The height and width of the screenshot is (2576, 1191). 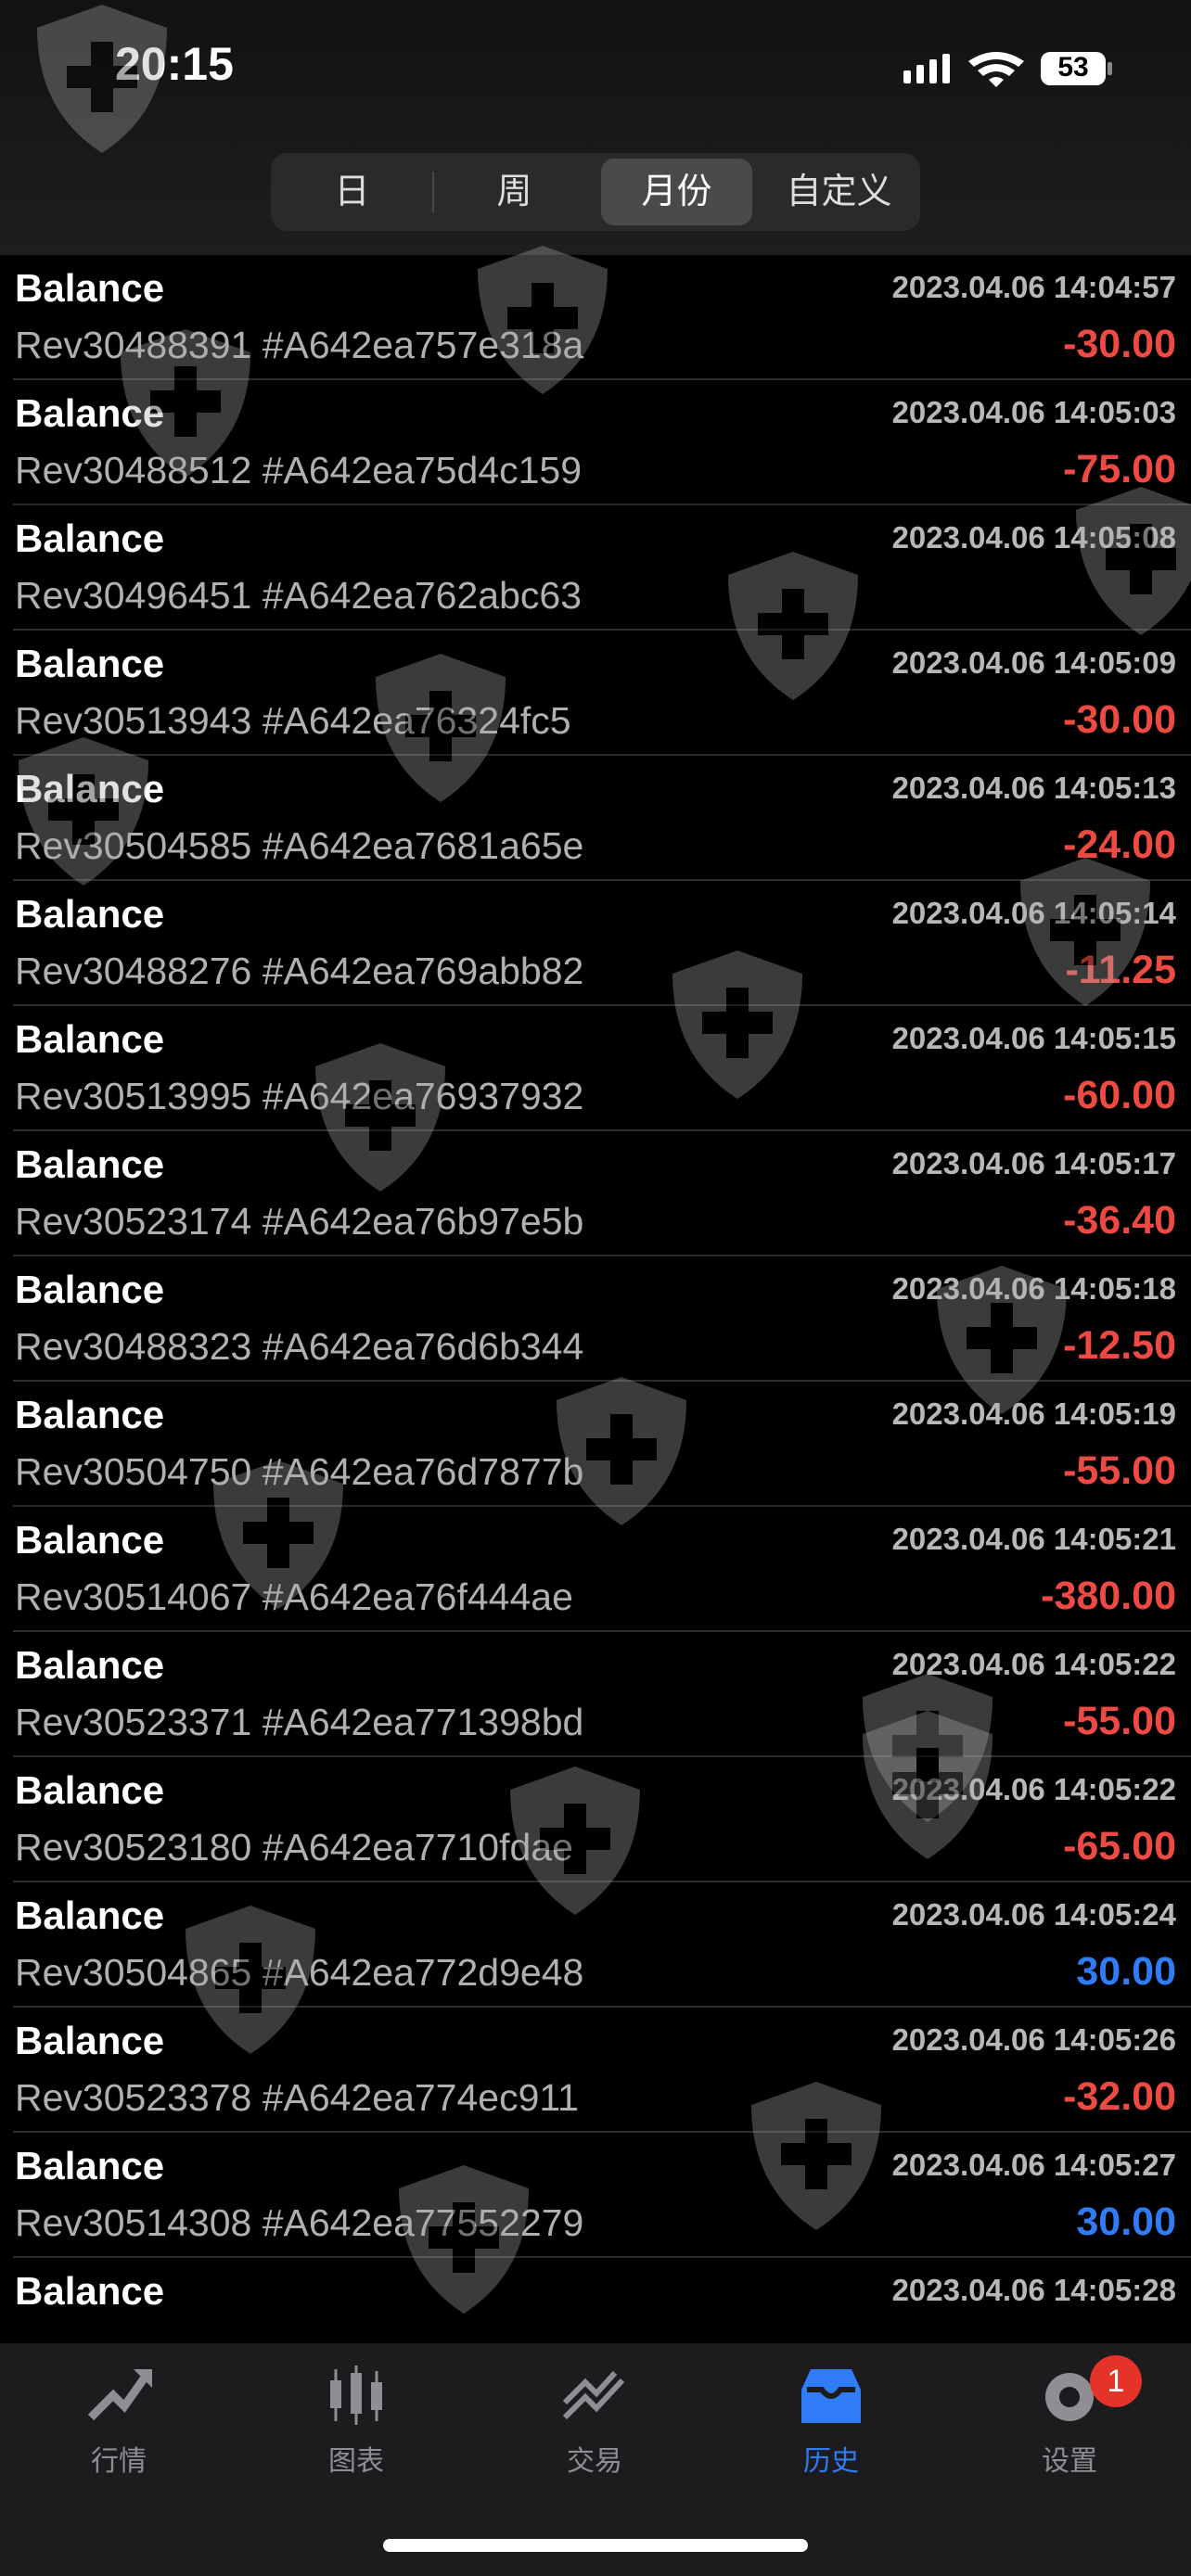 I want to click on row-time: 2023.04.06 14:04:57, so click(x=1033, y=287).